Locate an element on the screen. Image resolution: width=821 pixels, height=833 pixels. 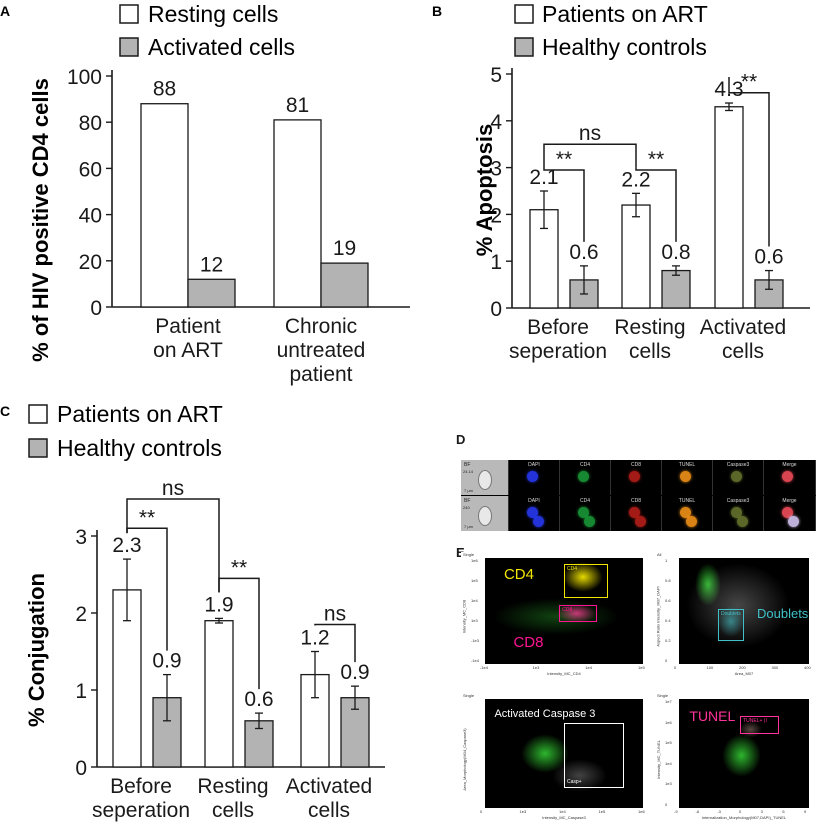
data-label: 19 is located at coordinates (344, 248).